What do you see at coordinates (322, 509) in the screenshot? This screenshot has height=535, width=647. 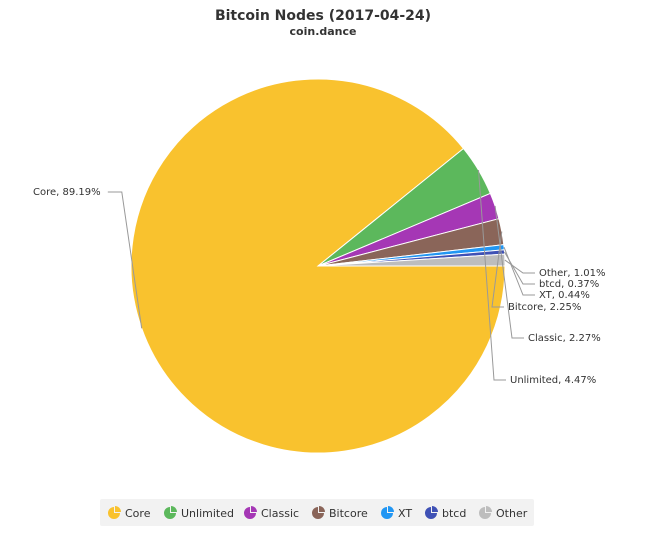 I see `legend-pie-wedge-bitcore` at bounding box center [322, 509].